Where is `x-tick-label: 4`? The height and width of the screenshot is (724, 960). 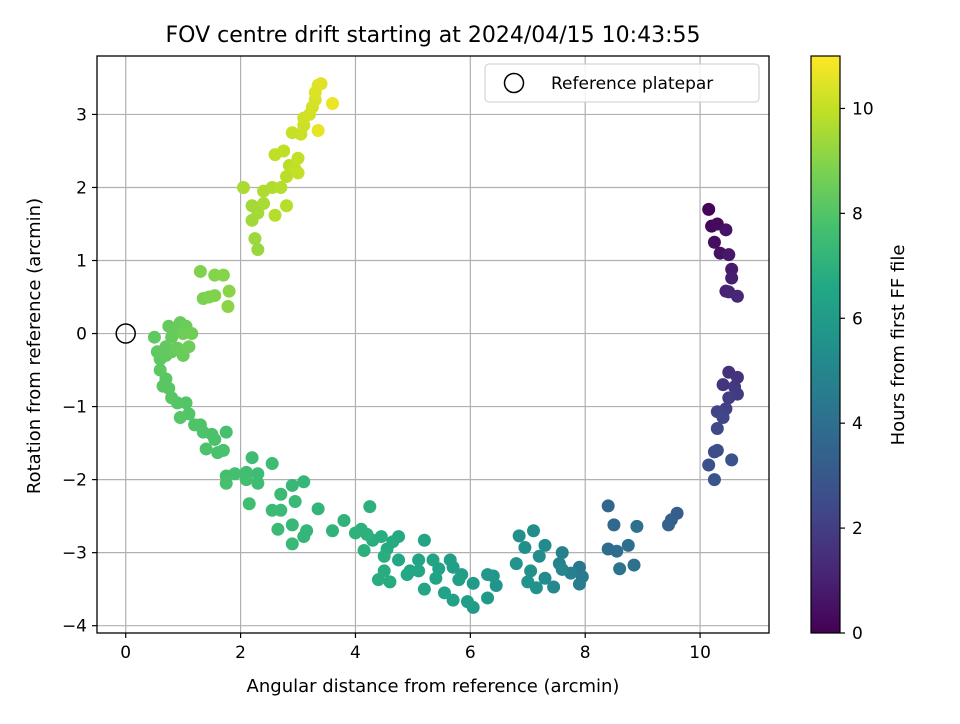 x-tick-label: 4 is located at coordinates (355, 653).